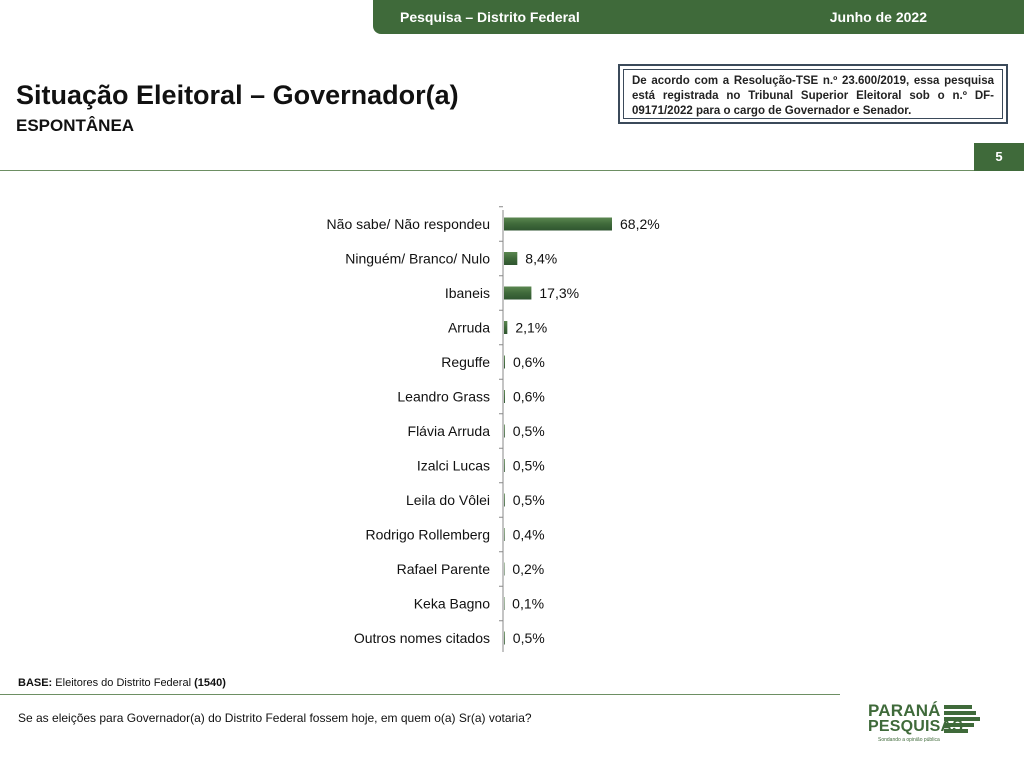 The height and width of the screenshot is (768, 1024). Describe the element at coordinates (465, 362) in the screenshot. I see `category-label: Reguffe` at that location.